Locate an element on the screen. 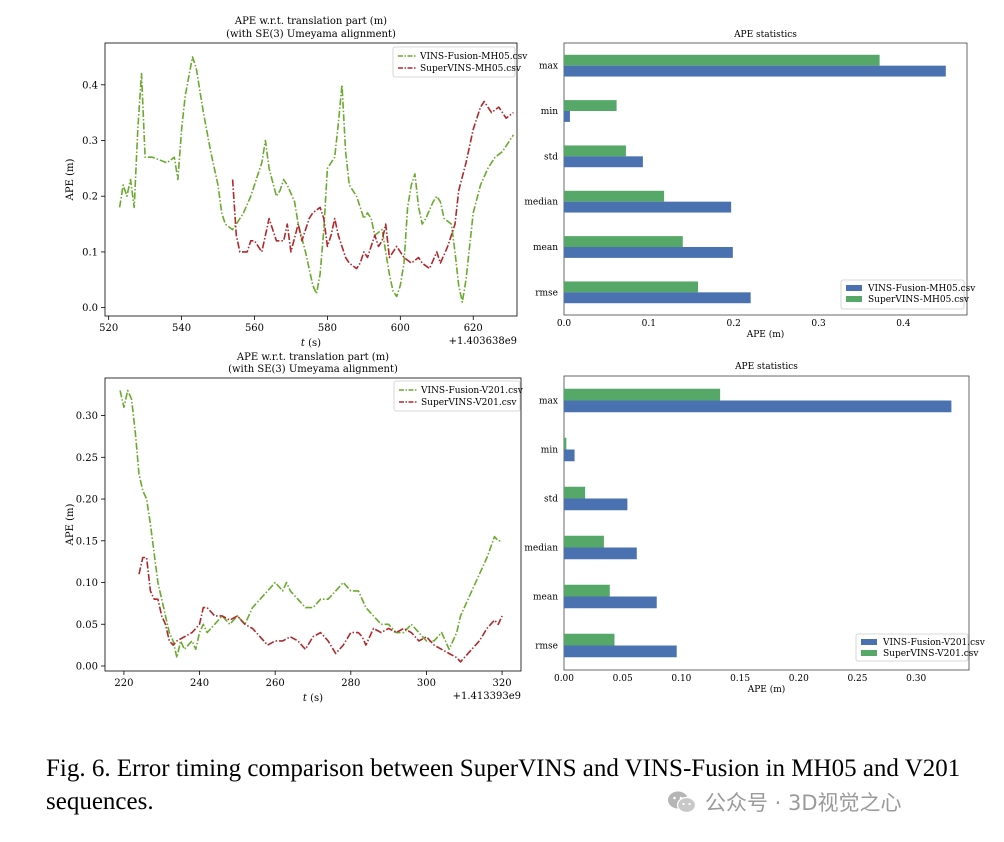  legend-label: SuperVINS-V201.csv is located at coordinates (469, 403).